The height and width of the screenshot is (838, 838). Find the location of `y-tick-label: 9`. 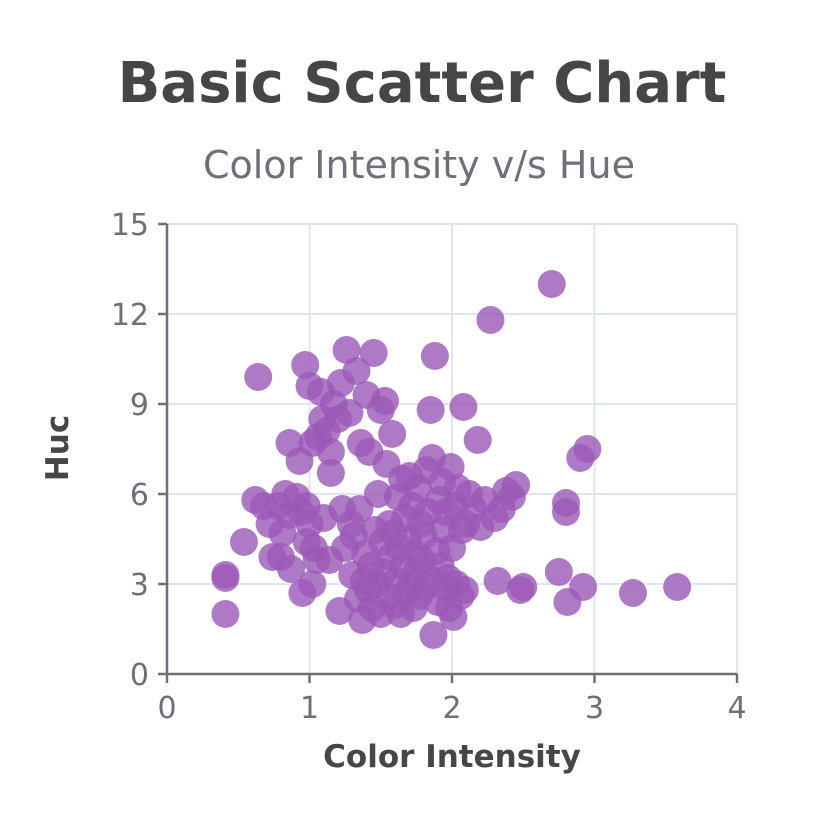

y-tick-label: 9 is located at coordinates (139, 405).